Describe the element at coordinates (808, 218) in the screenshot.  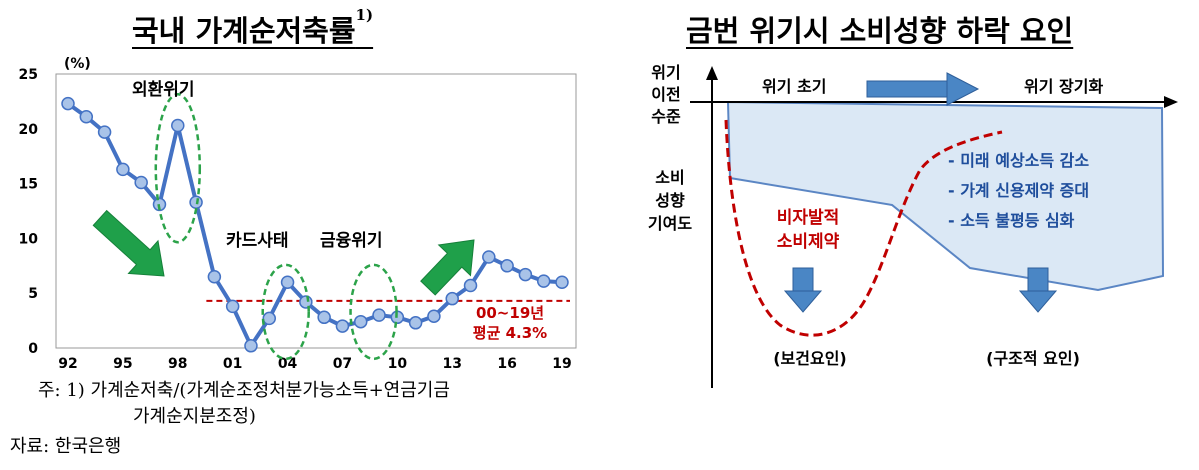
I see `involuntary-constraint-label-1: 비자발적` at that location.